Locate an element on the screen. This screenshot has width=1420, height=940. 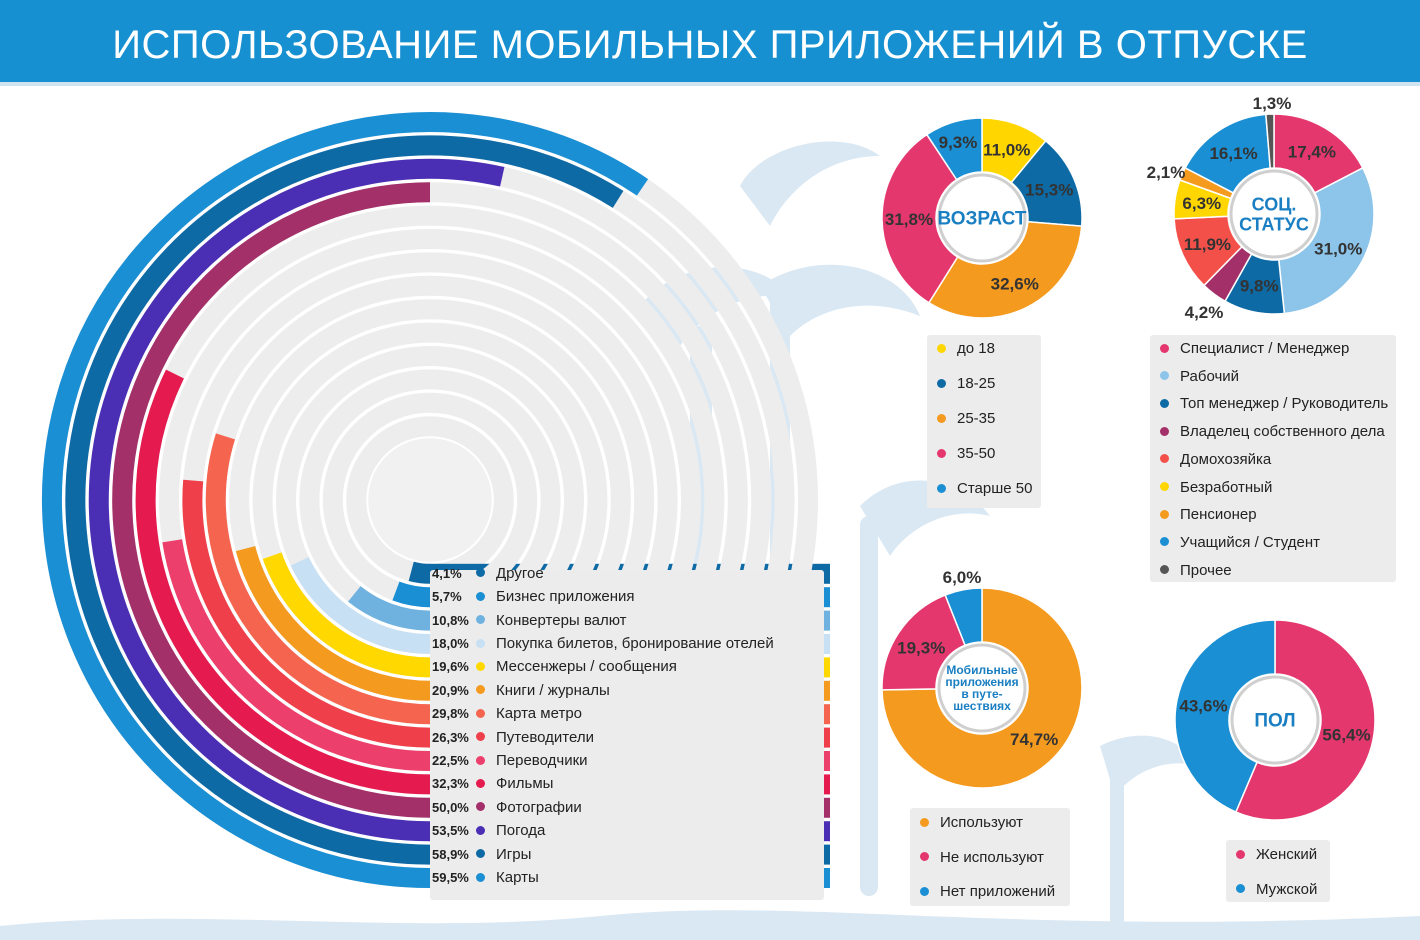
legend-label: Владелец собственного дела is located at coordinates (1282, 432).